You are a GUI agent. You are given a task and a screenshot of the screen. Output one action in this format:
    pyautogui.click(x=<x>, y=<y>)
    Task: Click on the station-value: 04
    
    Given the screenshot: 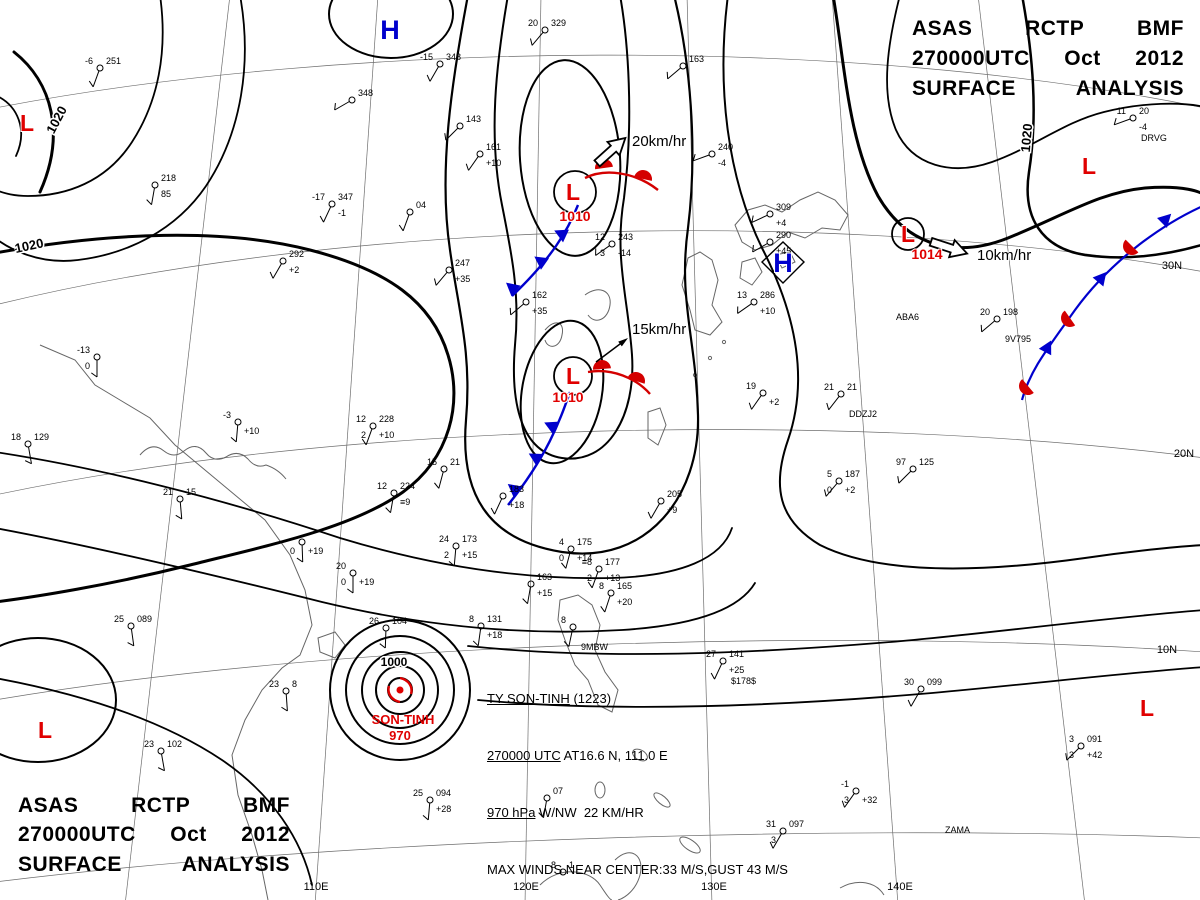 What is the action you would take?
    pyautogui.click(x=421, y=205)
    